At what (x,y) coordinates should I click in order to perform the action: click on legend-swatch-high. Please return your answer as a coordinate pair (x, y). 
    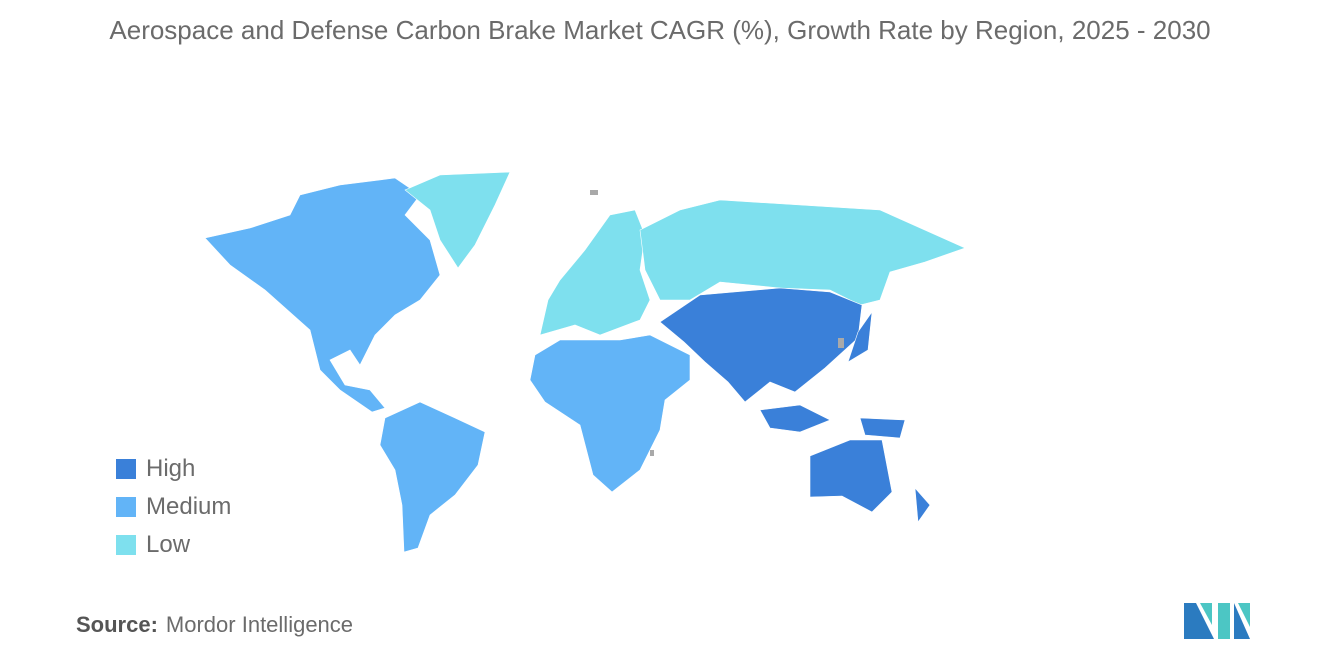
    Looking at the image, I should click on (126, 469).